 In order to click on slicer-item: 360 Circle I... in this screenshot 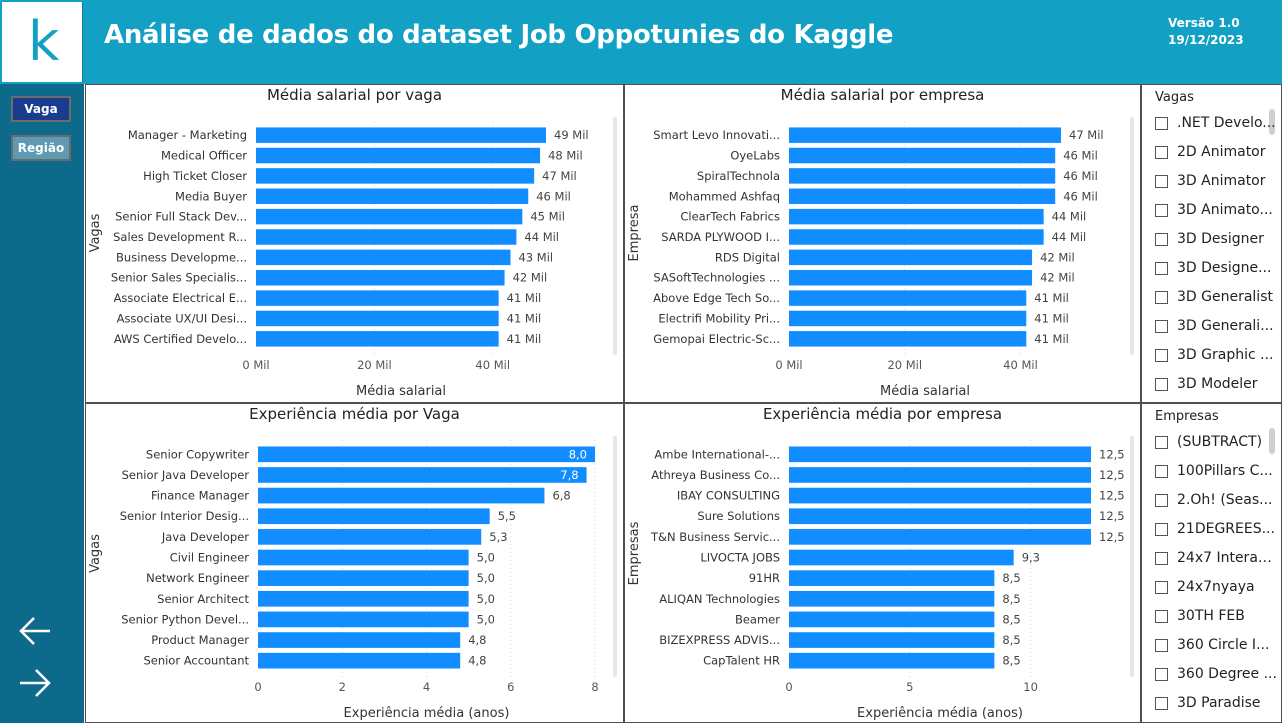, I will do `click(1218, 645)`.